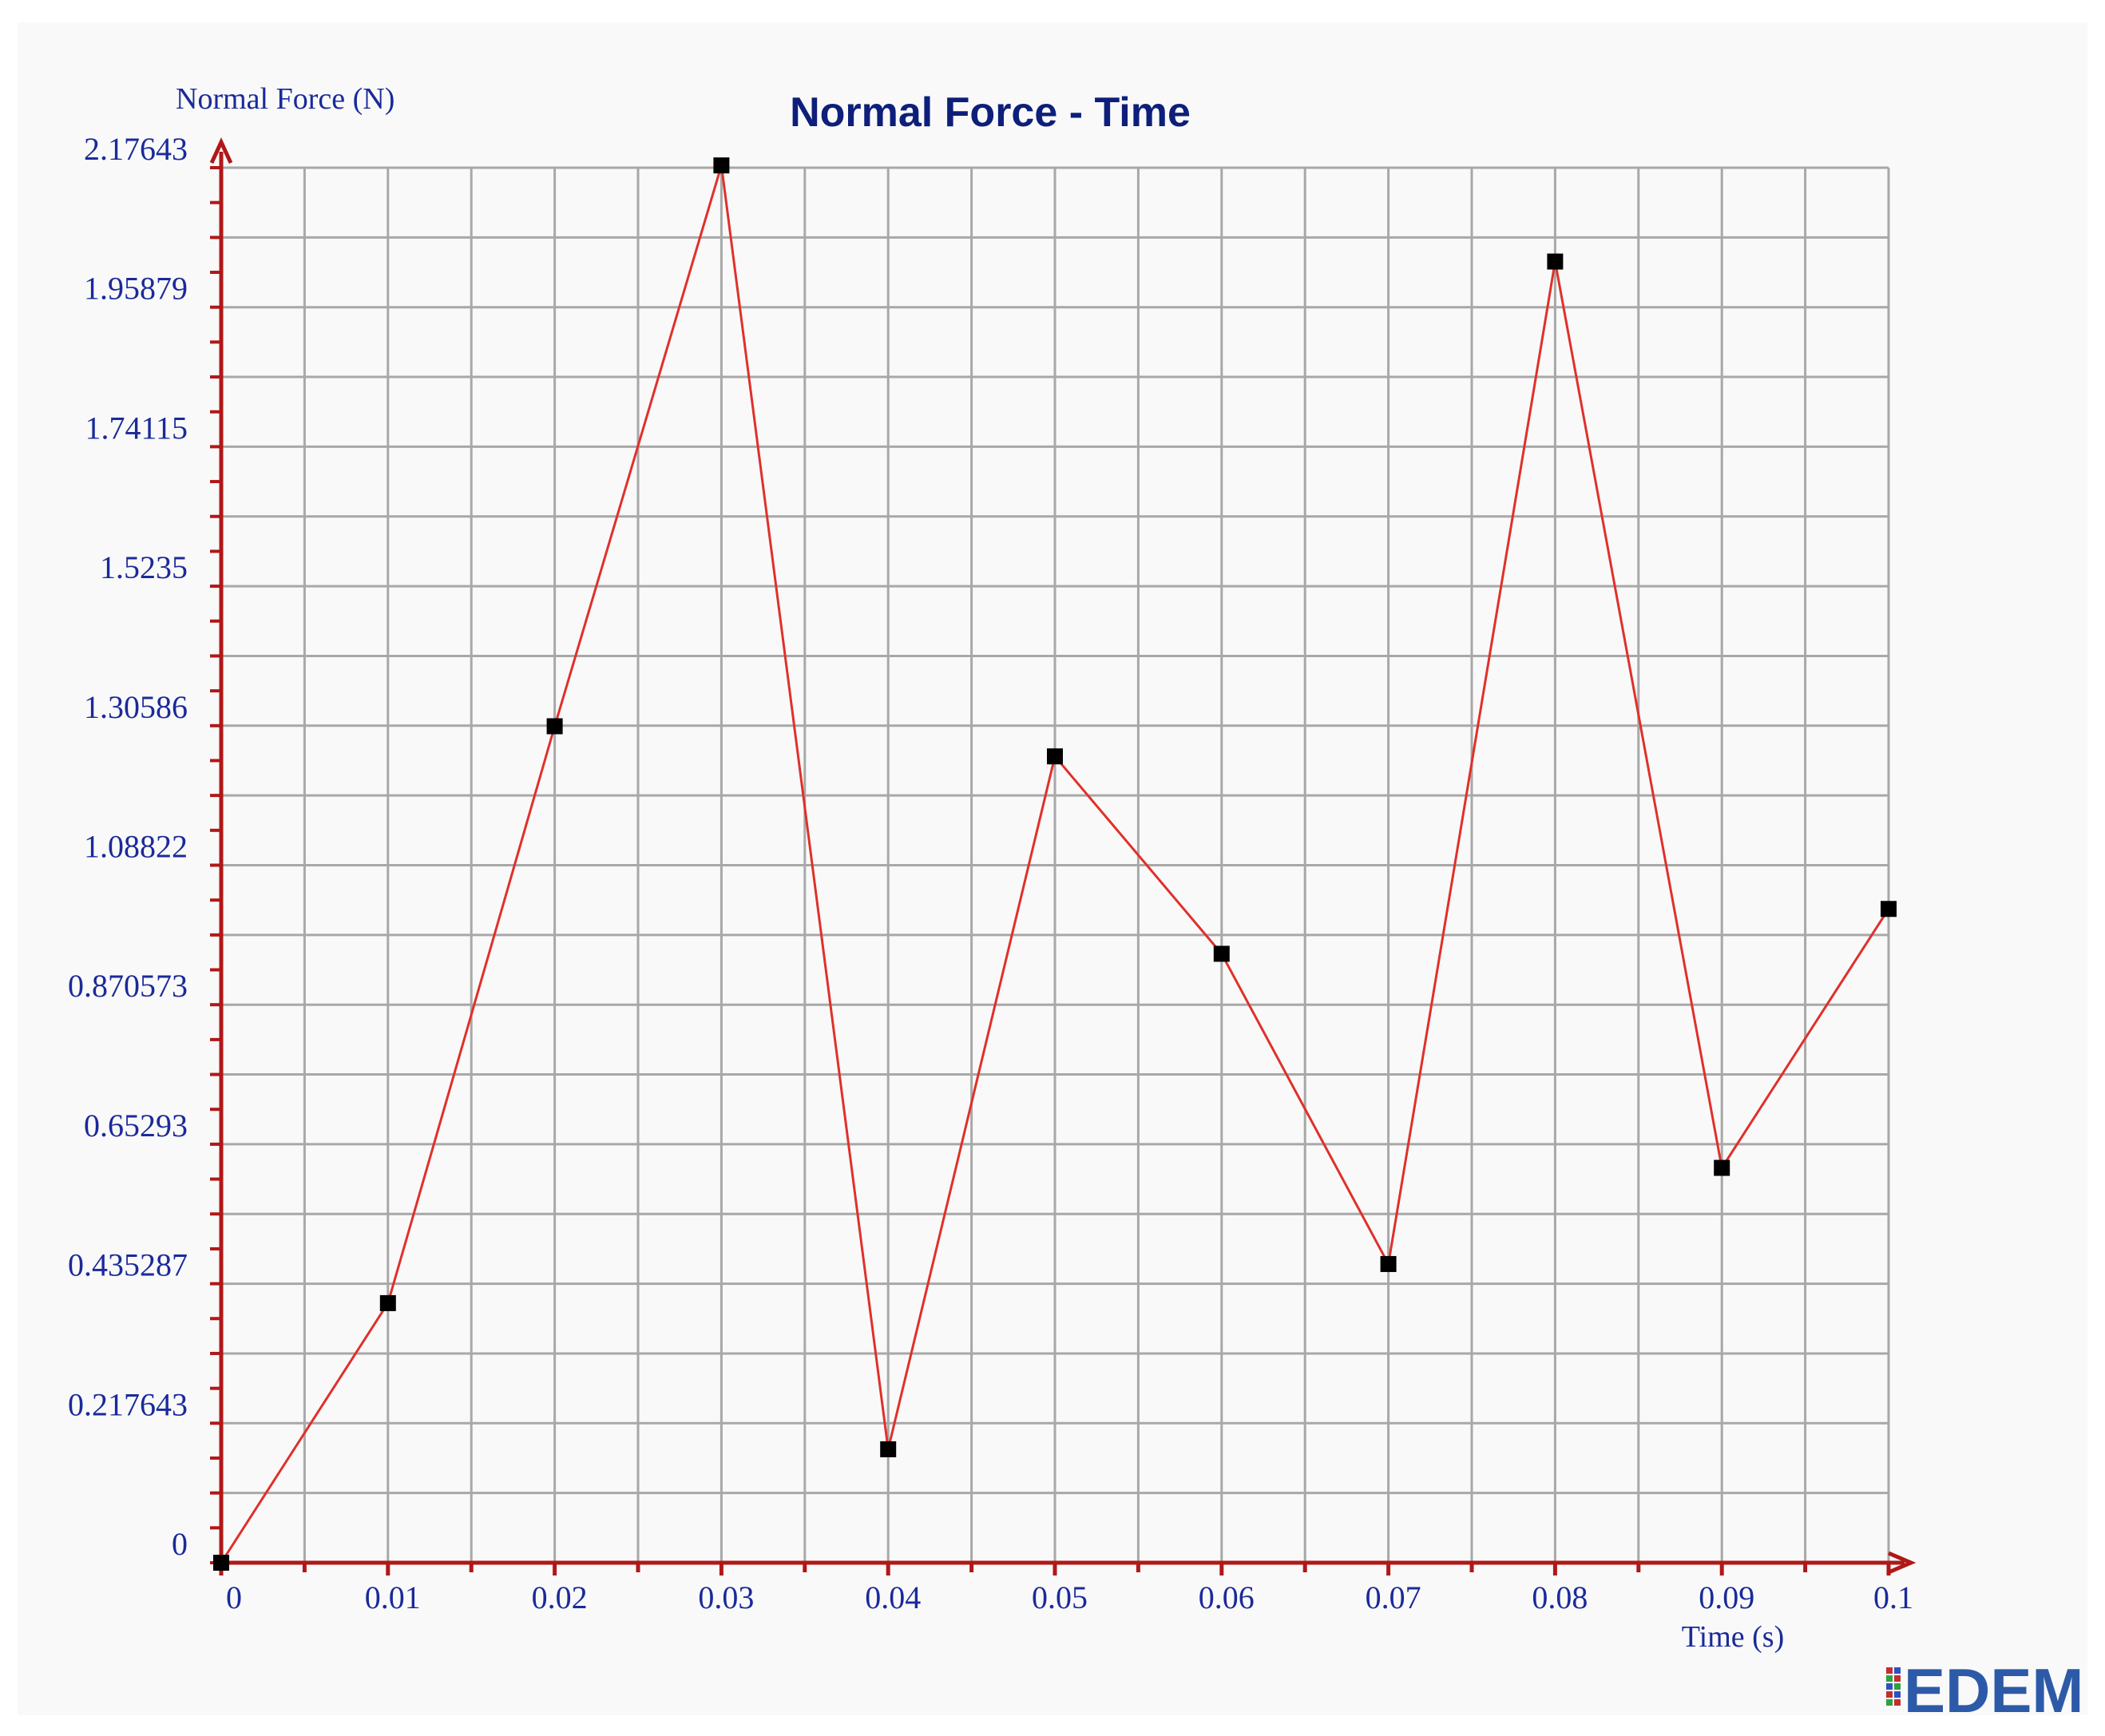 This screenshot has height=1736, width=2105. What do you see at coordinates (393, 1597) in the screenshot?
I see `x-tick-label: 0.01` at bounding box center [393, 1597].